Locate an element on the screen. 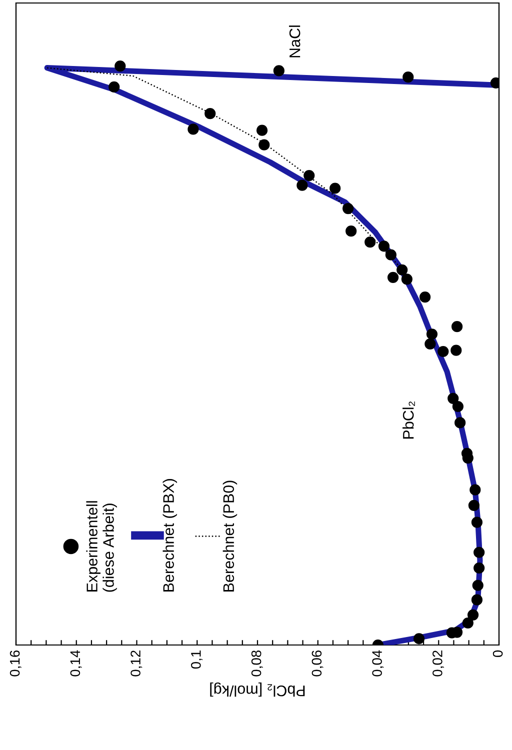 This screenshot has height=750, width=512. x-tick-label: 0,08 is located at coordinates (257, 663).